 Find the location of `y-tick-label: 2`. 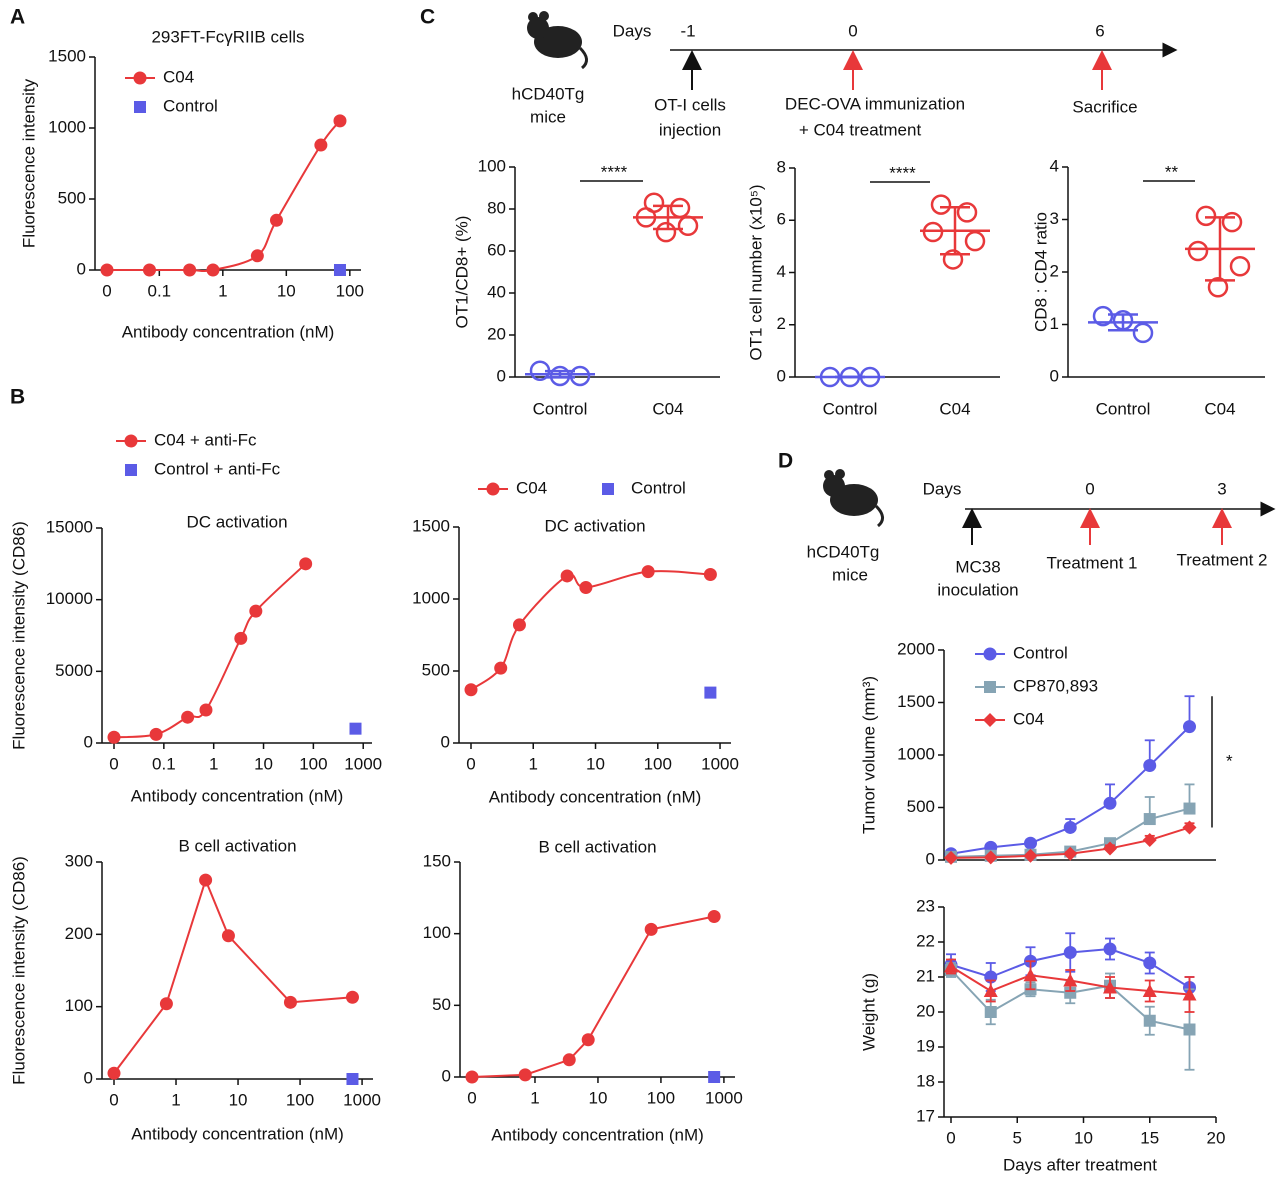

y-tick-label: 2 is located at coordinates (1054, 270).